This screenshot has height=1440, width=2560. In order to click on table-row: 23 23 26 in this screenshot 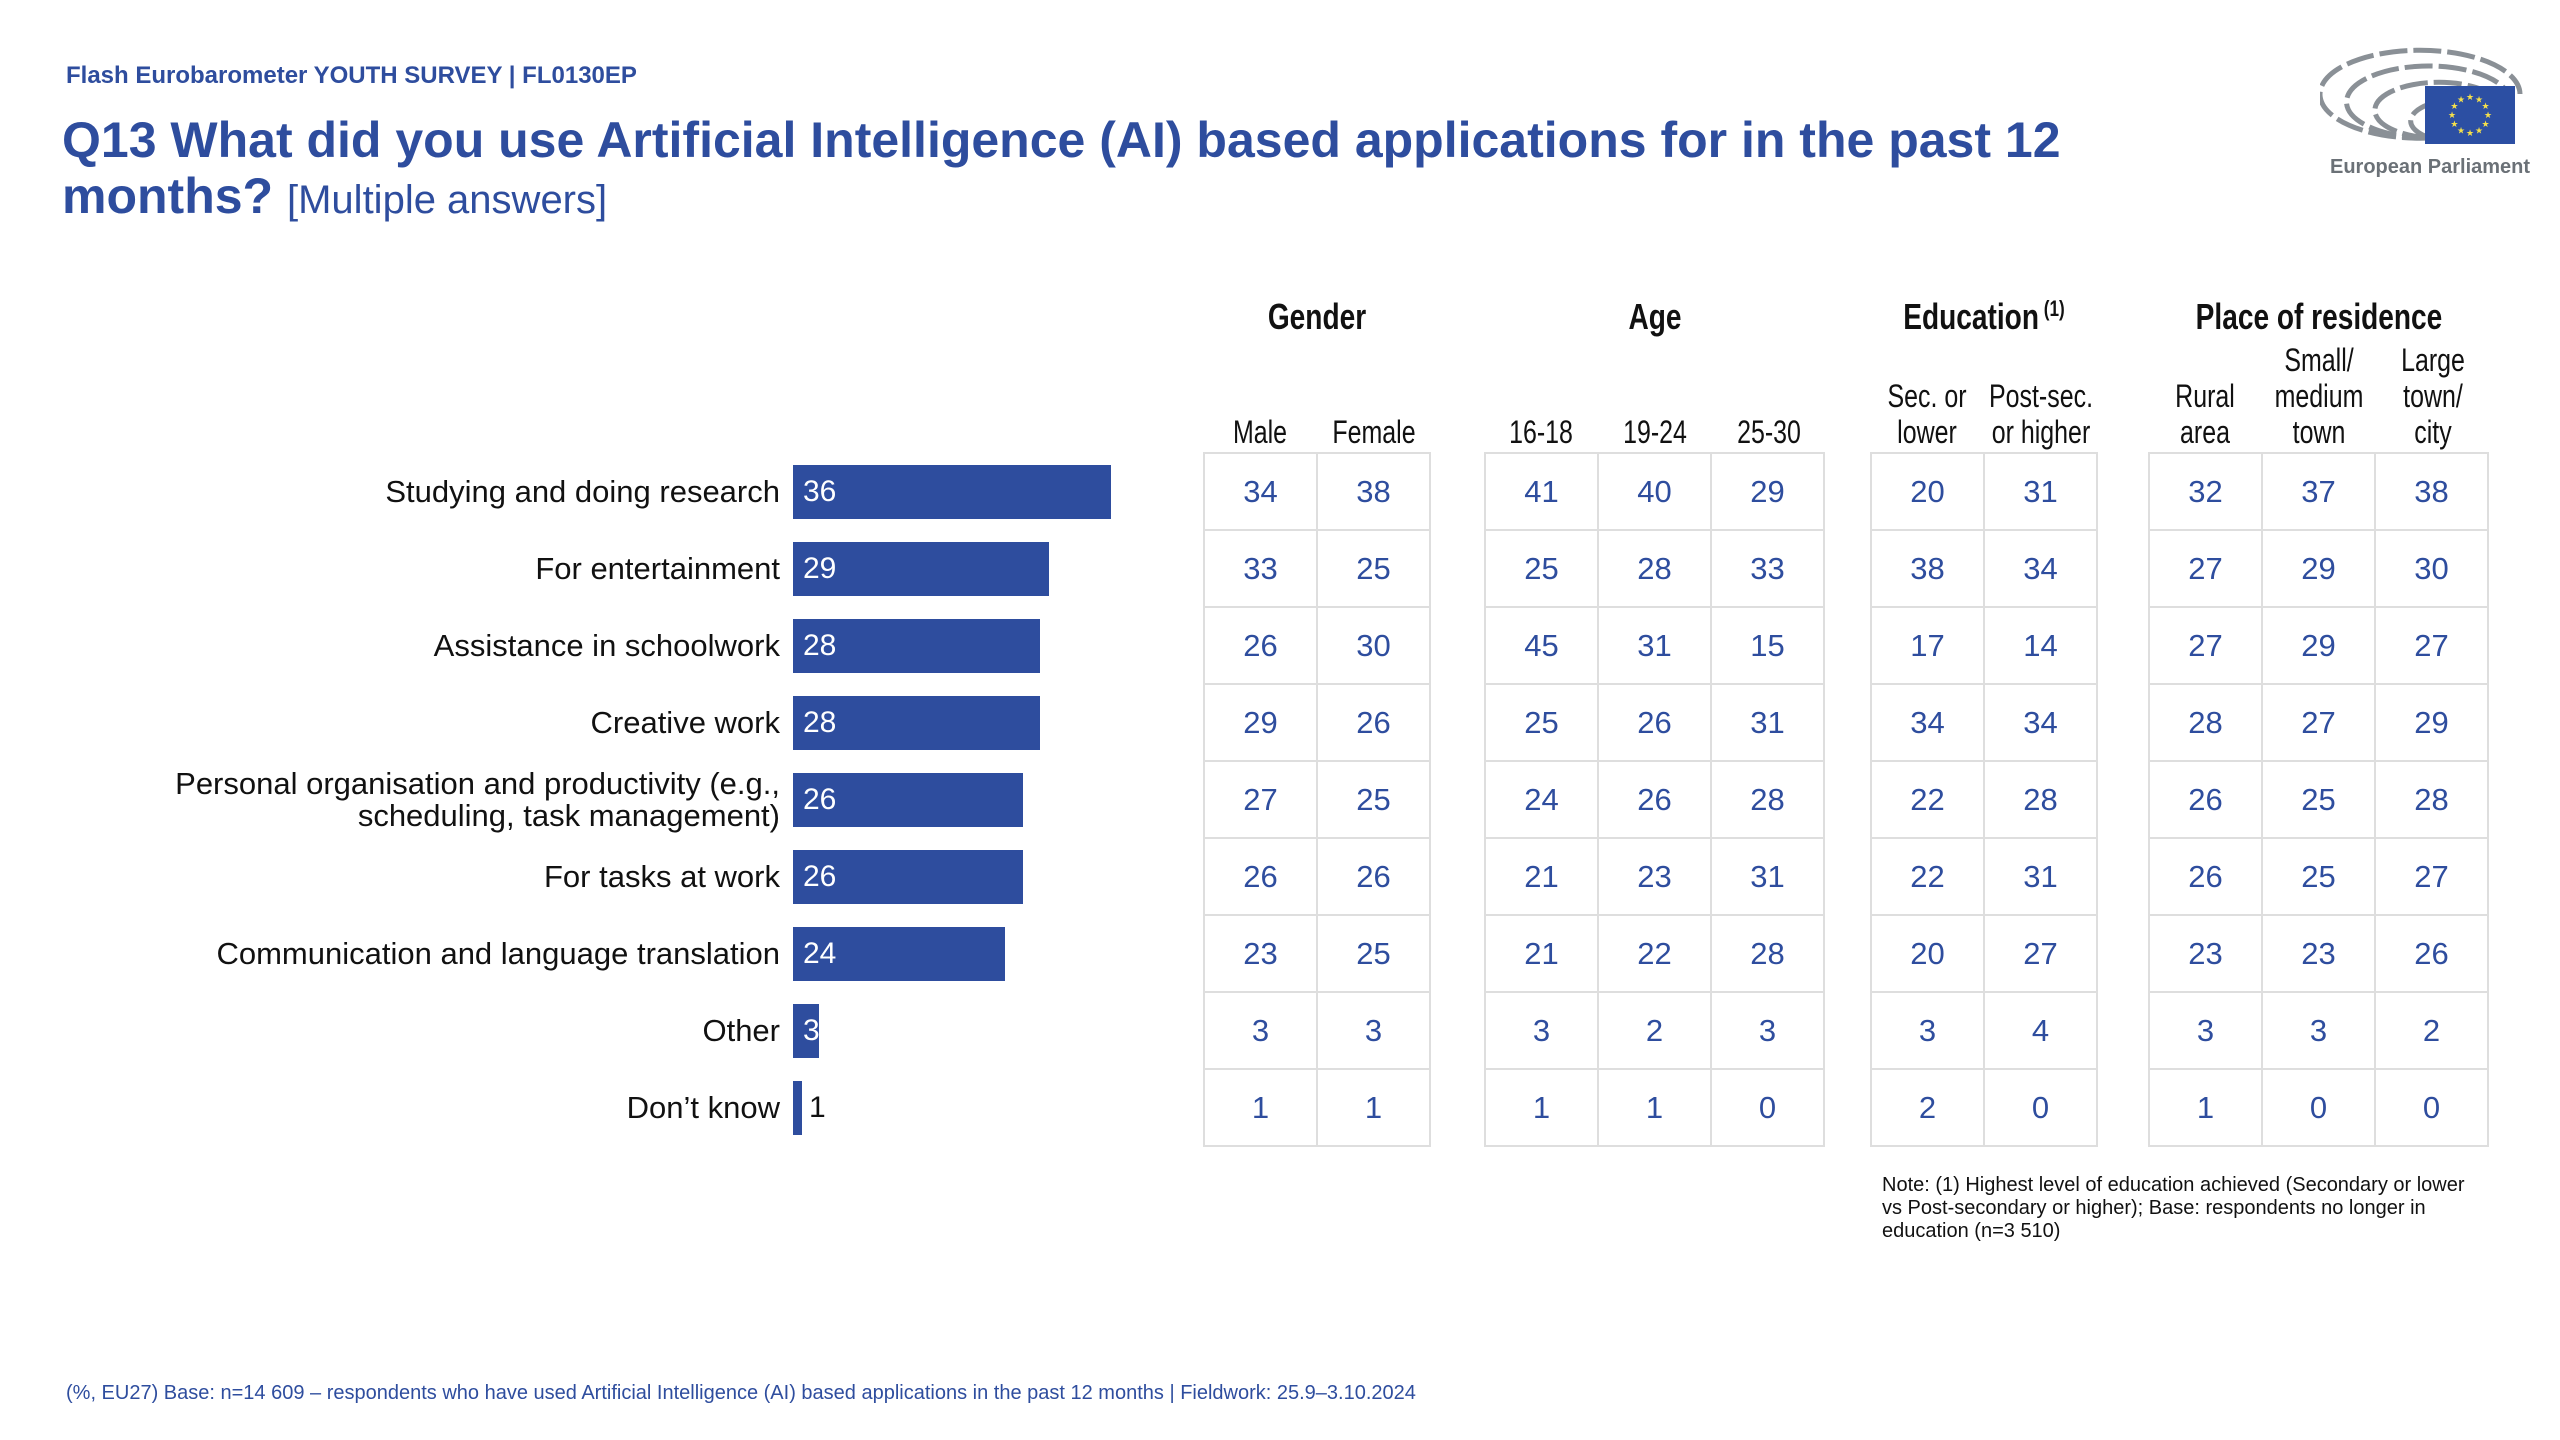, I will do `click(2318, 953)`.